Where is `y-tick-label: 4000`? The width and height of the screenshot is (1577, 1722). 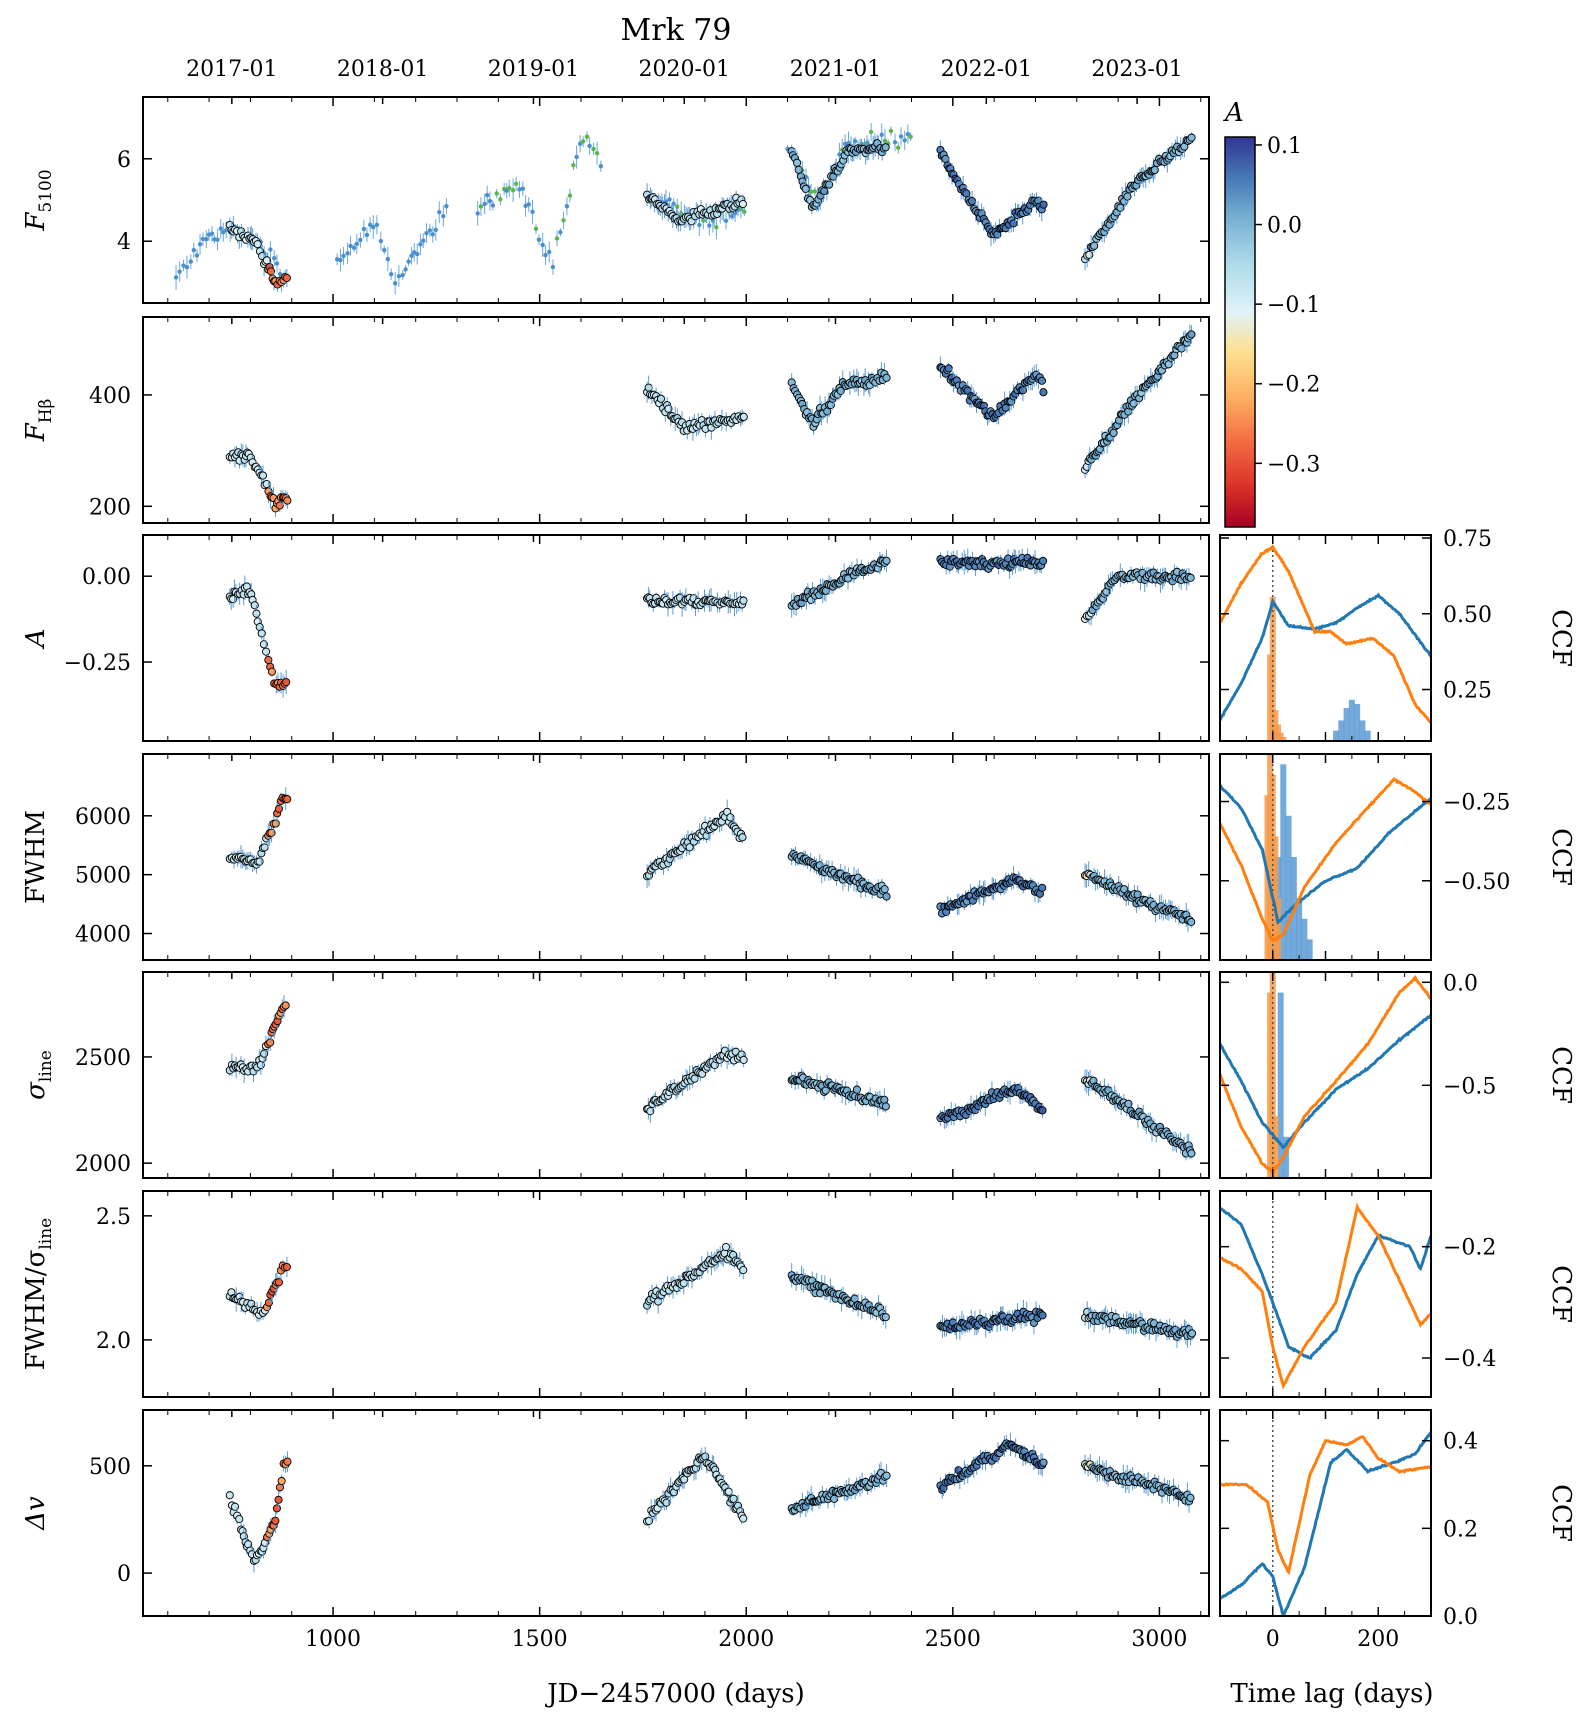
y-tick-label: 4000 is located at coordinates (103, 935).